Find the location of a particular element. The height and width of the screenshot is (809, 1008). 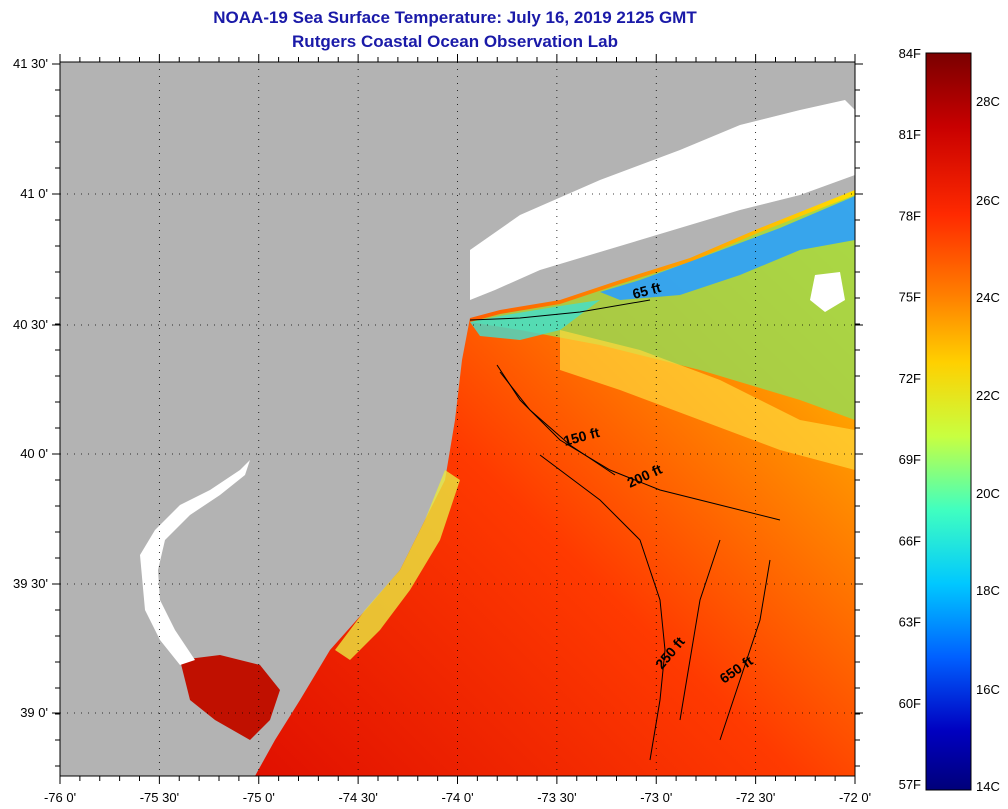

y-tick-label: 41 30' is located at coordinates (30, 63).